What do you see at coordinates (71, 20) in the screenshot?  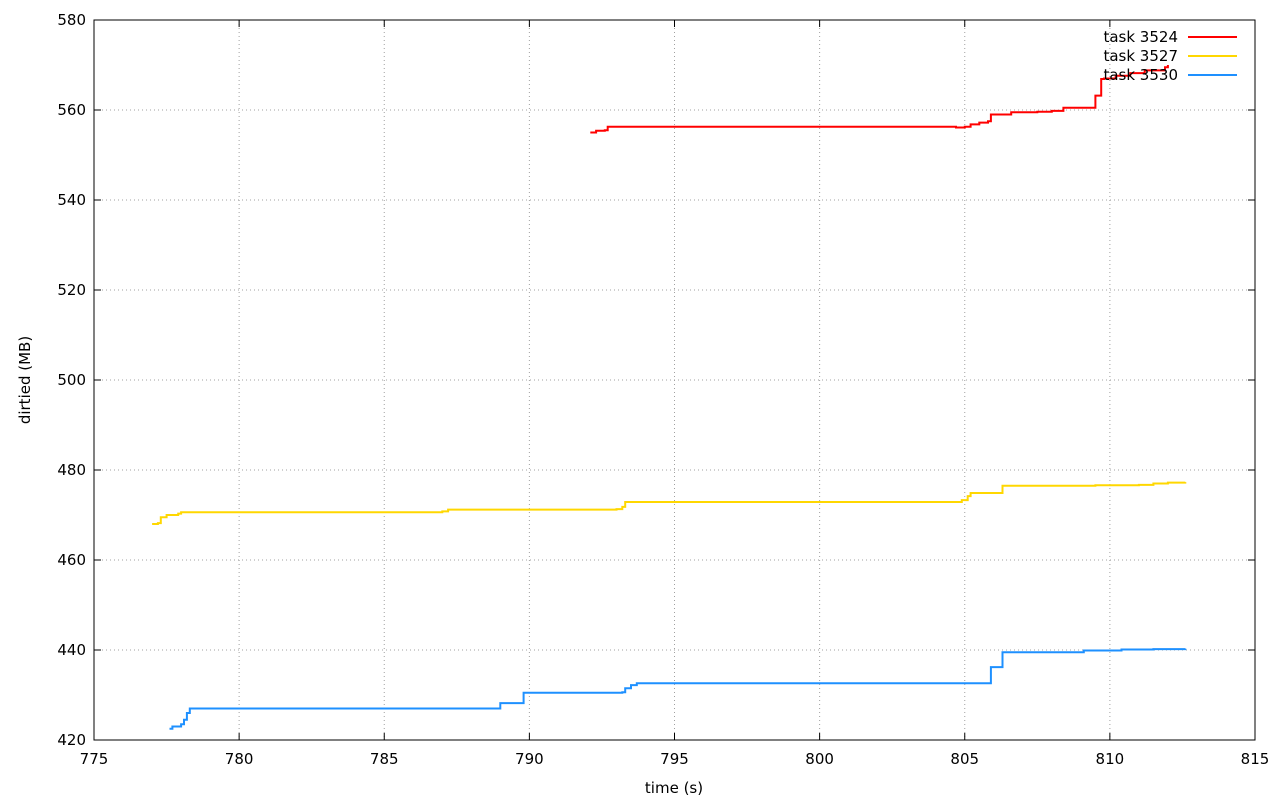 I see `y-tick-label: 580` at bounding box center [71, 20].